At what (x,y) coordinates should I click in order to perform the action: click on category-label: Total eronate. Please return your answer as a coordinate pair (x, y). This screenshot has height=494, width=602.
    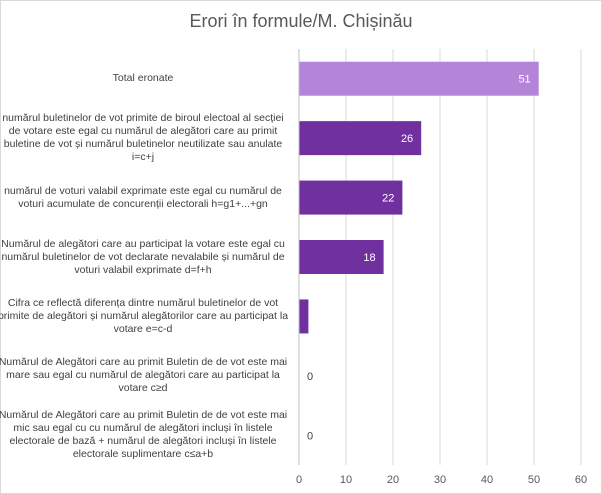
    Looking at the image, I should click on (143, 78).